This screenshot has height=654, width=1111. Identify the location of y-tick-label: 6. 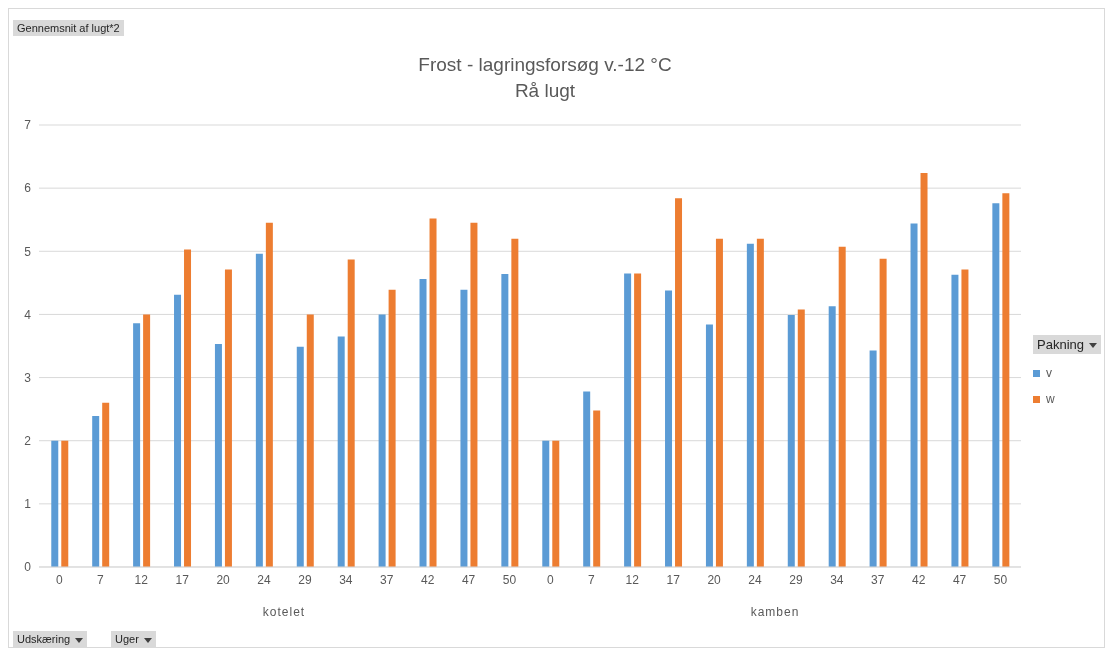
(28, 188).